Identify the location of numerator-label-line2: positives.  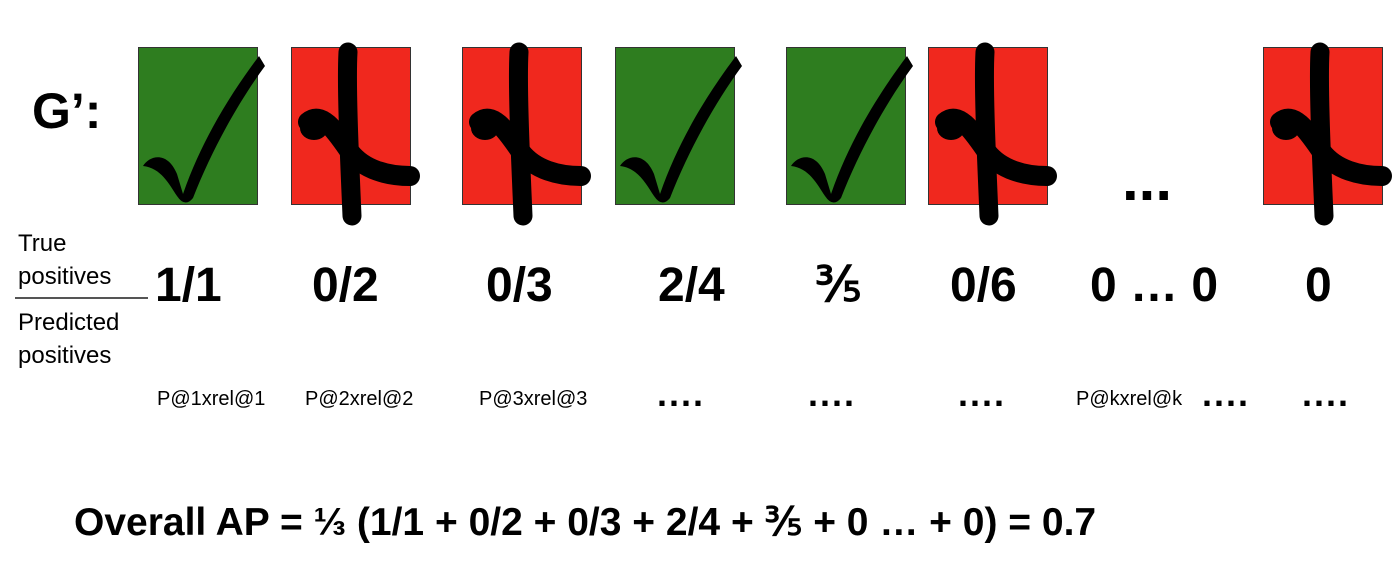
(65, 276).